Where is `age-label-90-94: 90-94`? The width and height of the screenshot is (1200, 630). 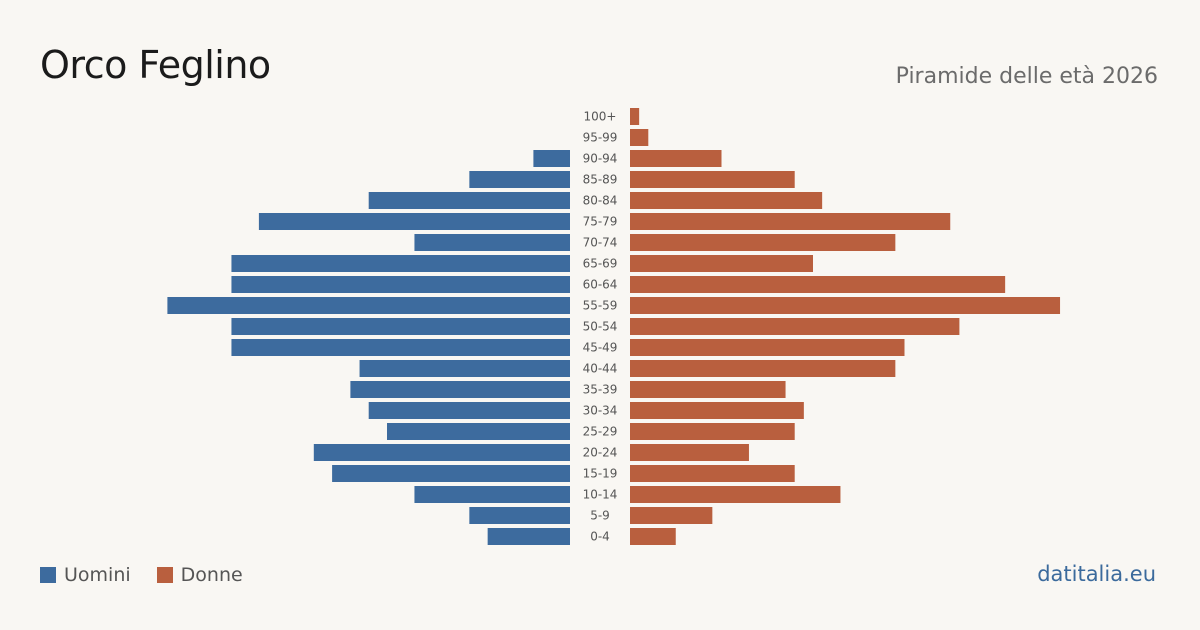
age-label-90-94: 90-94 is located at coordinates (600, 159).